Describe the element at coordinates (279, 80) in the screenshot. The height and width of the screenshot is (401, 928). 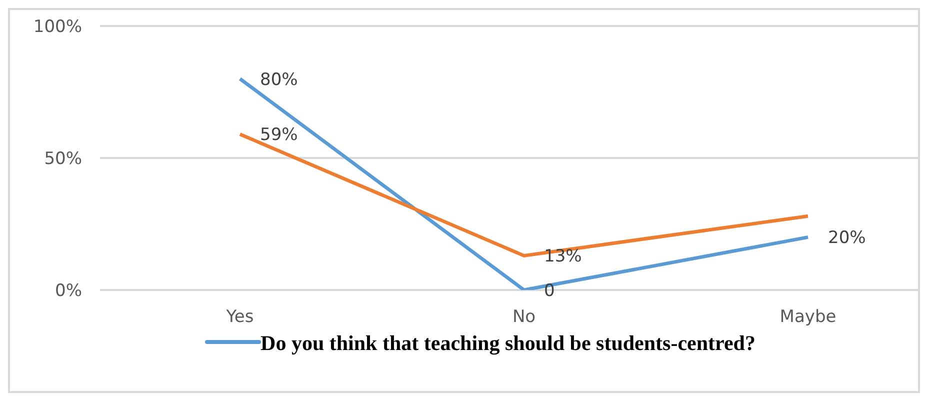
I see `data-label: 80%` at that location.